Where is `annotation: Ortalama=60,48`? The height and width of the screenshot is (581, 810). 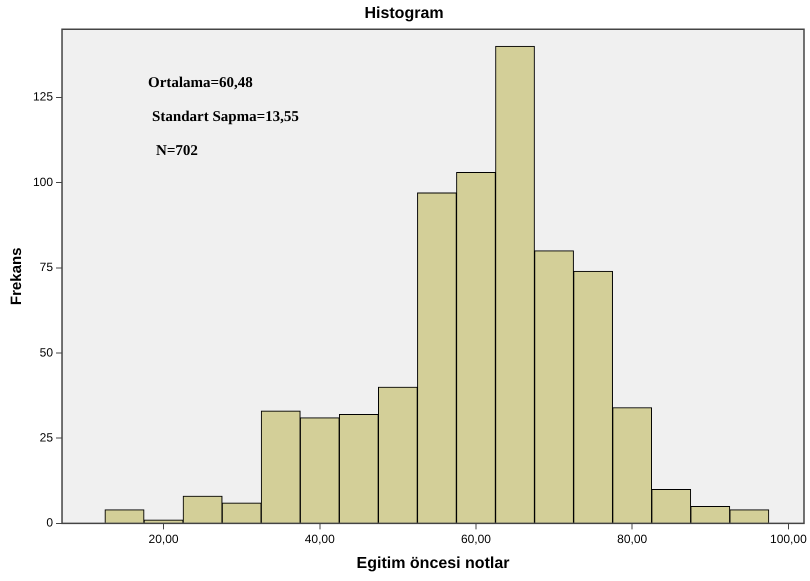
annotation: Ortalama=60,48 is located at coordinates (200, 83).